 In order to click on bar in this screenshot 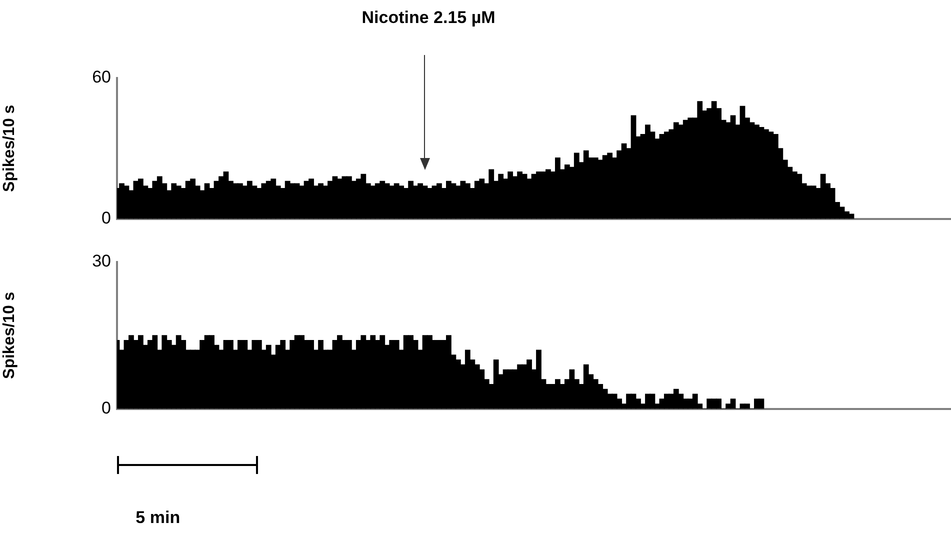, I will do `click(709, 403)`.